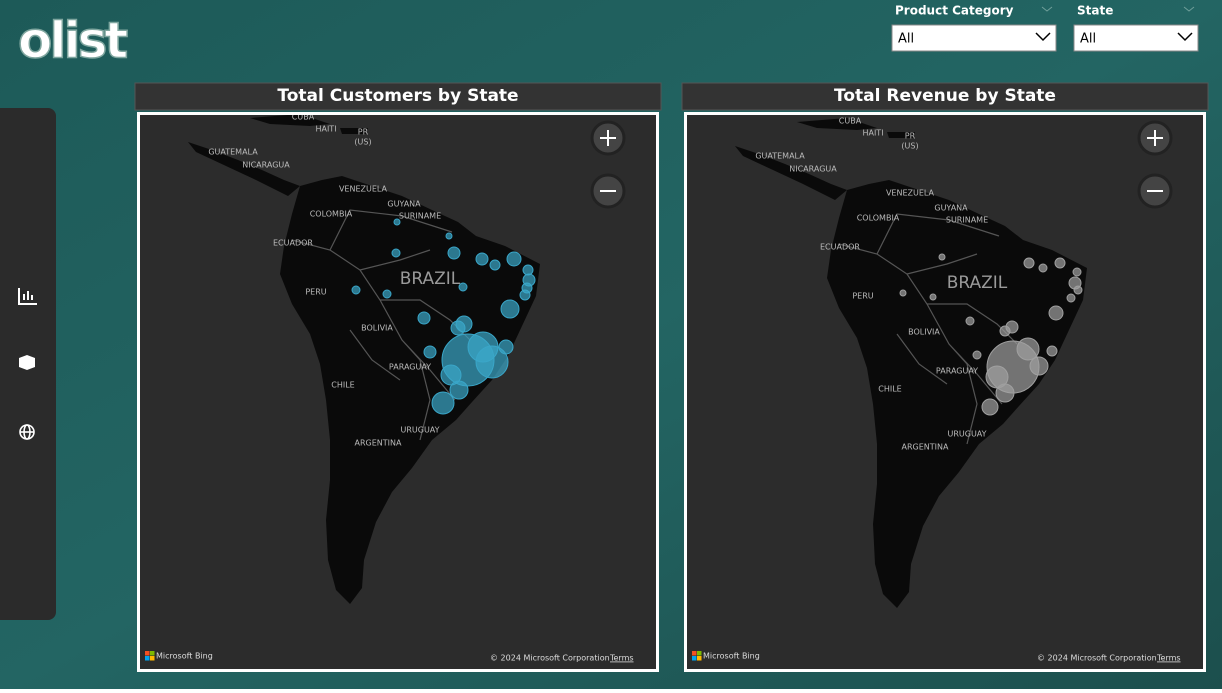 Image resolution: width=1222 pixels, height=693 pixels. I want to click on map-label: VENEZUELA, so click(363, 189).